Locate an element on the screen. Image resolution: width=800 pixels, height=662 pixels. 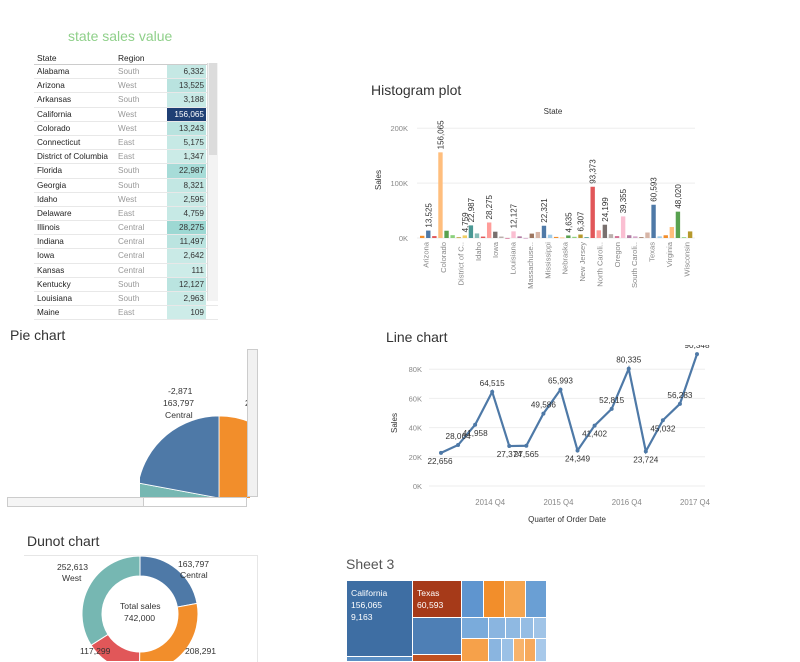
cell-state: District of Columbia is located at coordinates (72, 157).